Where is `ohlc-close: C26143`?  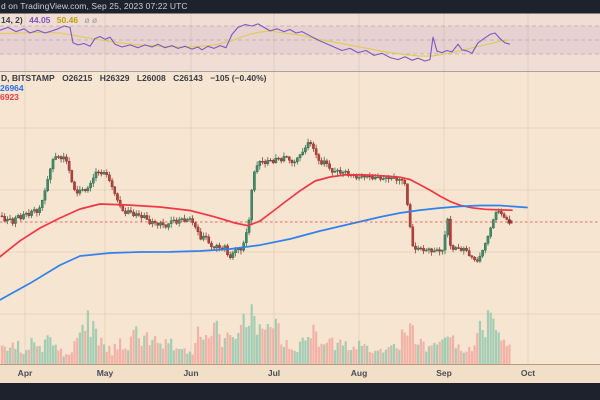 ohlc-close: C26143 is located at coordinates (188, 78).